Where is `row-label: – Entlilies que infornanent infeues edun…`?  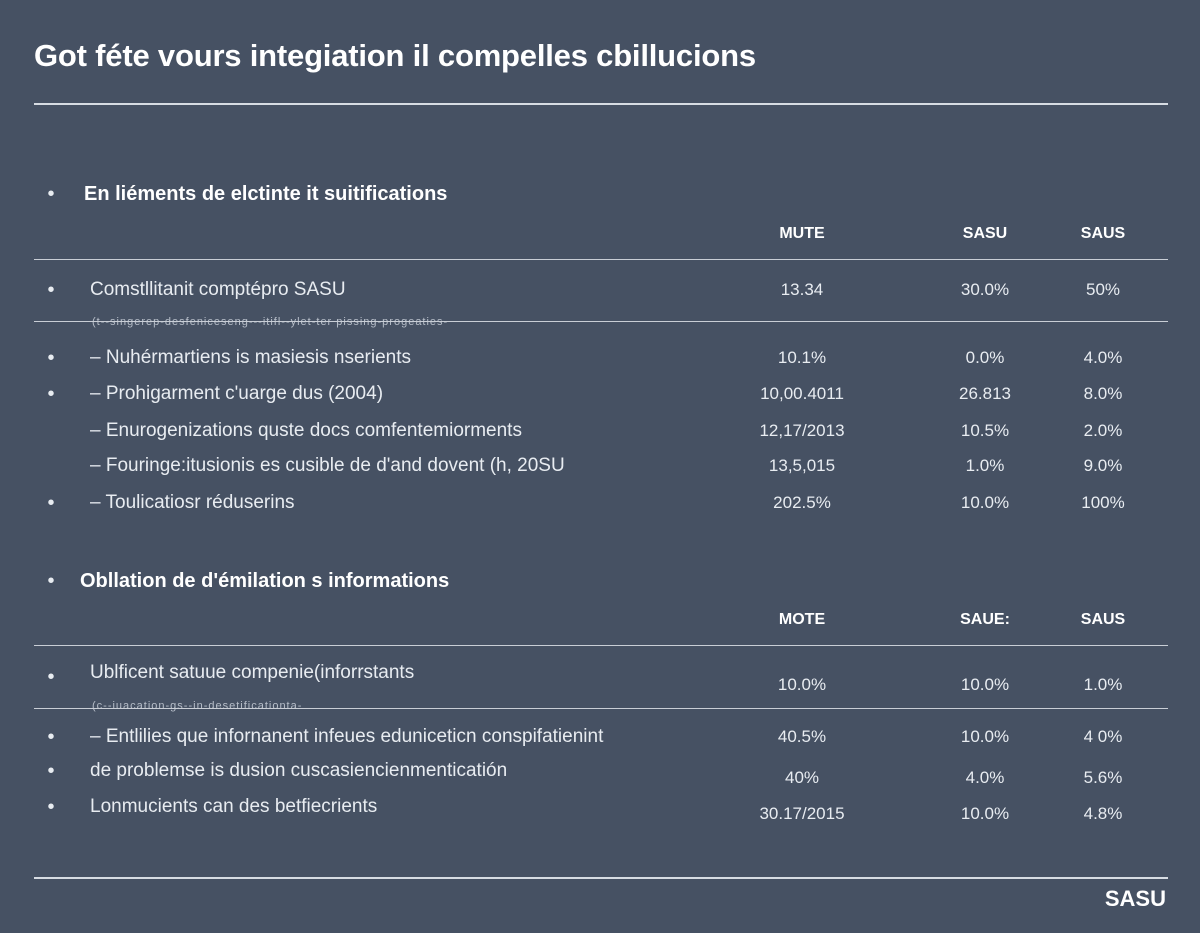 row-label: – Entlilies que infornanent infeues edun… is located at coordinates (347, 736).